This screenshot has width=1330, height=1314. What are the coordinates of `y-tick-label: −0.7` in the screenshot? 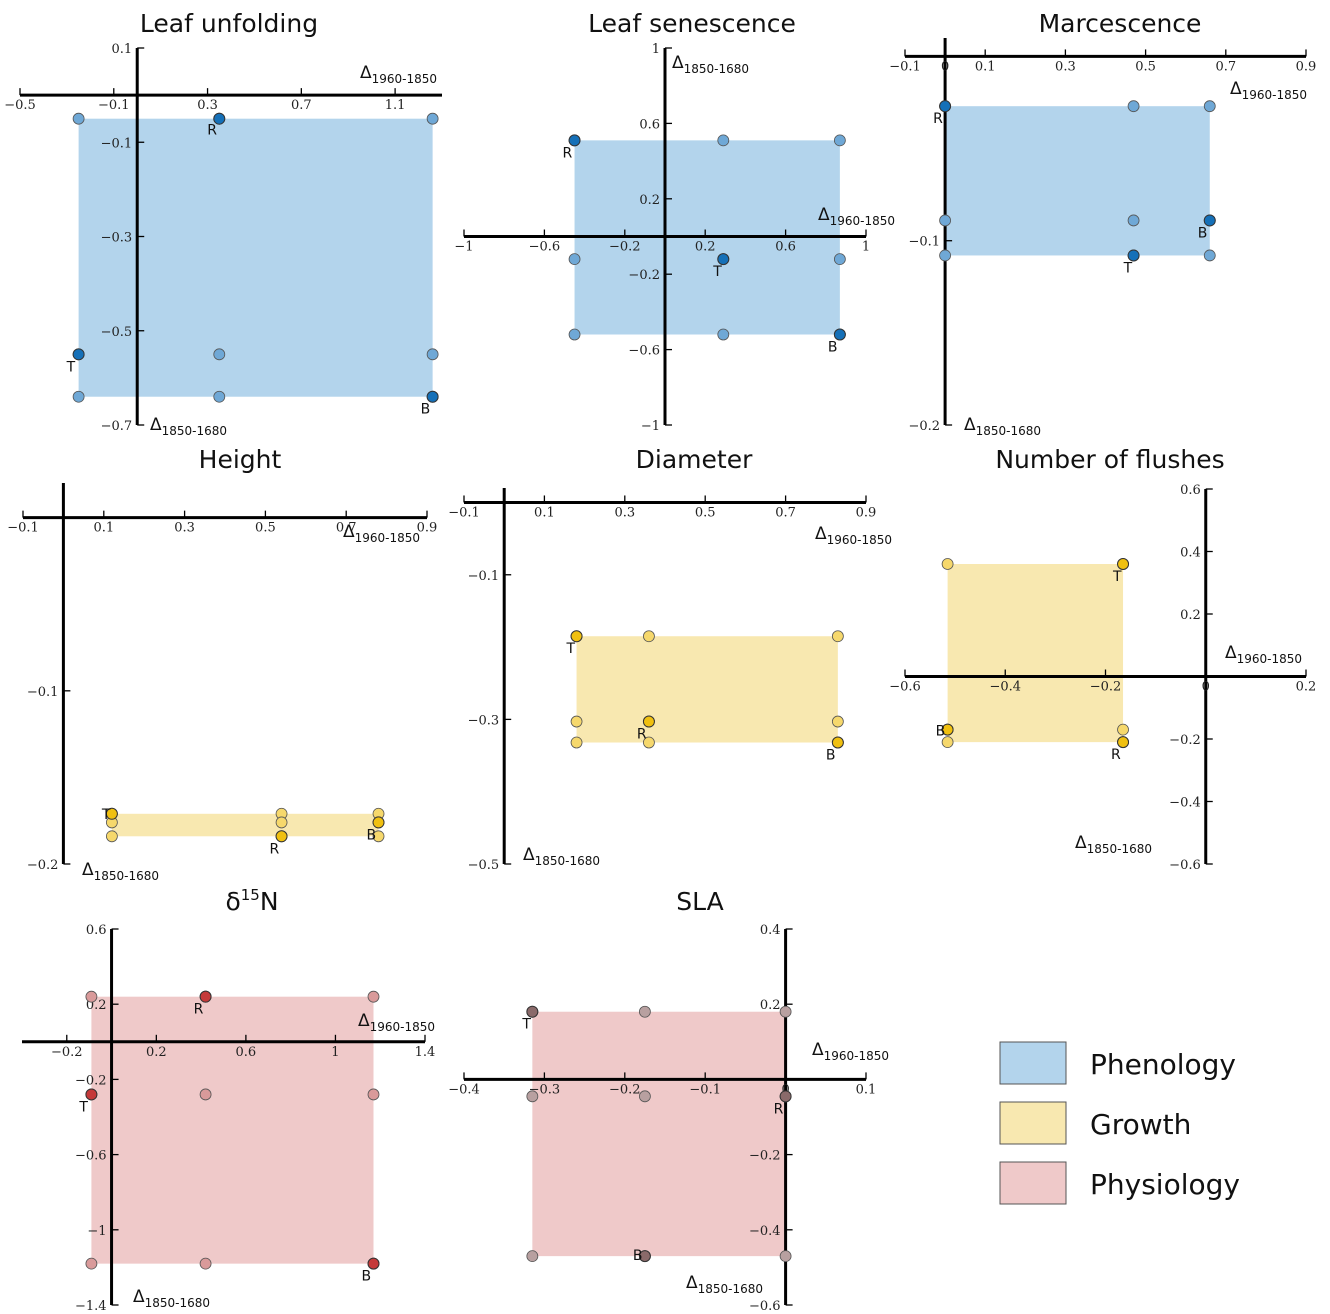 It's located at (117, 426).